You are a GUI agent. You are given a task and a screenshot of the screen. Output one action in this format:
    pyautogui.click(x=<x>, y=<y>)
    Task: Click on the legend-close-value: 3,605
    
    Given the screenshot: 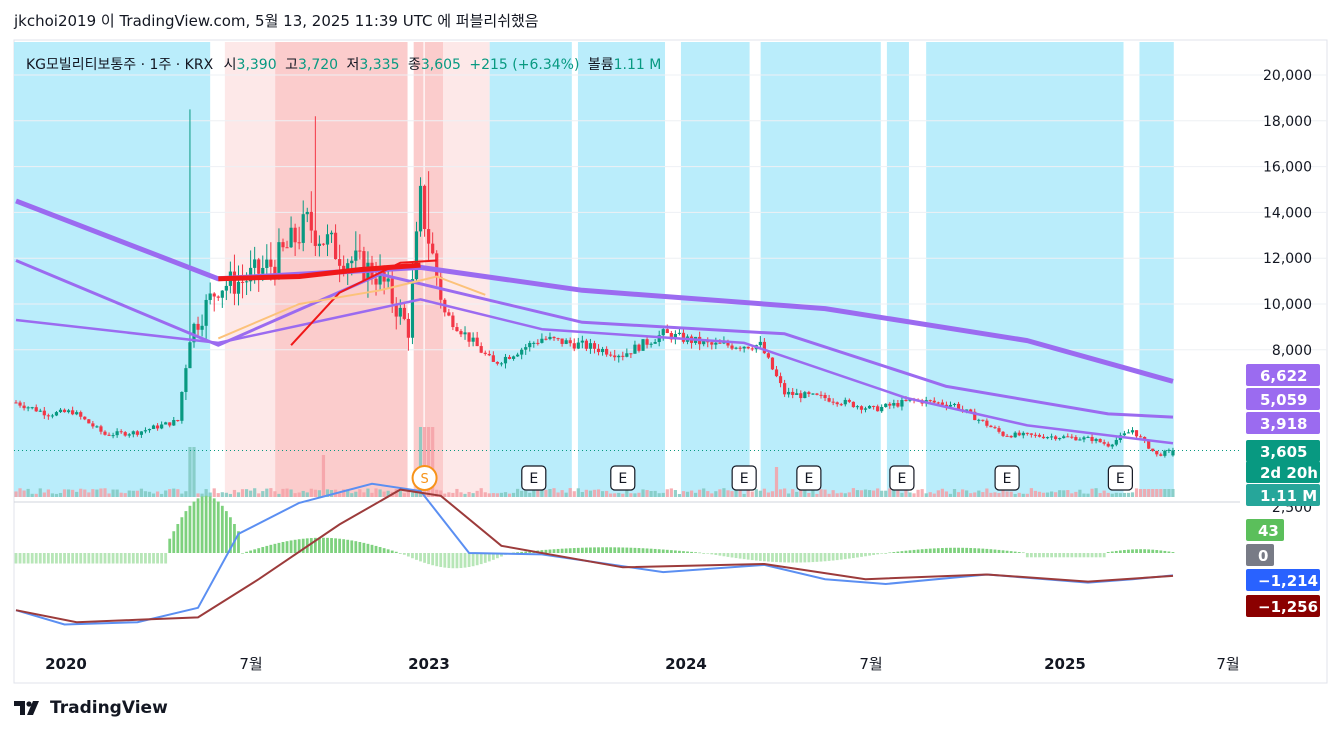 What is the action you would take?
    pyautogui.click(x=440, y=65)
    